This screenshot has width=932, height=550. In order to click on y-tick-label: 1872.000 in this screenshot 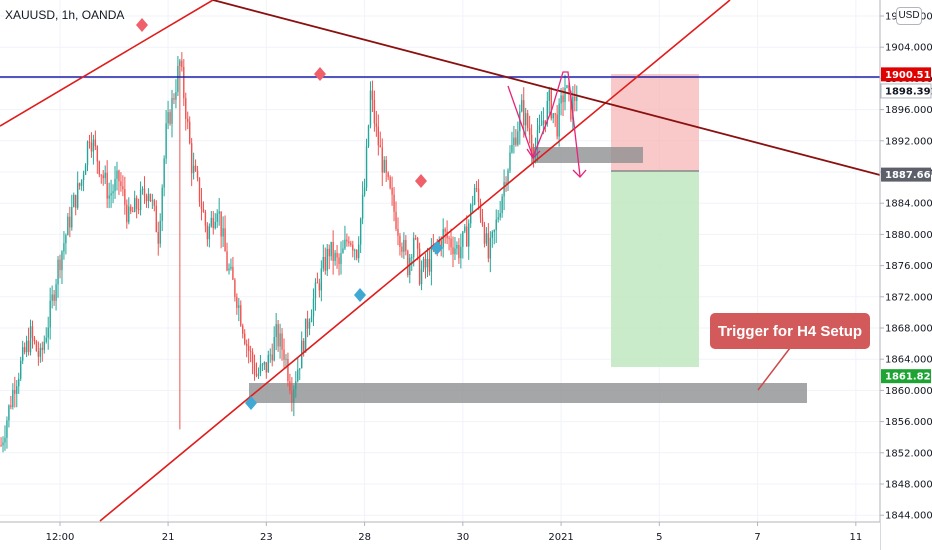, I will do `click(908, 297)`.